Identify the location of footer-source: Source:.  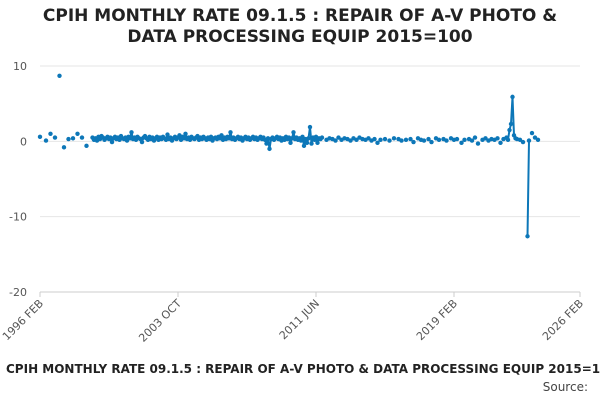
(565, 387).